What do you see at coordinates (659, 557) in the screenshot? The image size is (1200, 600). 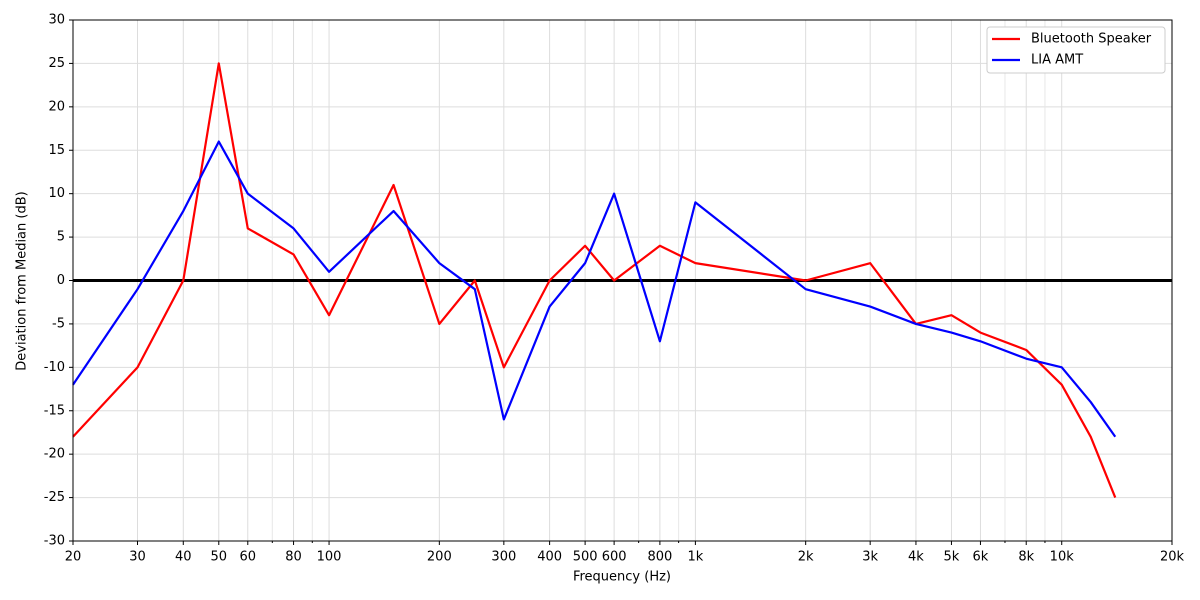 I see `x-tick-label: 800` at bounding box center [659, 557].